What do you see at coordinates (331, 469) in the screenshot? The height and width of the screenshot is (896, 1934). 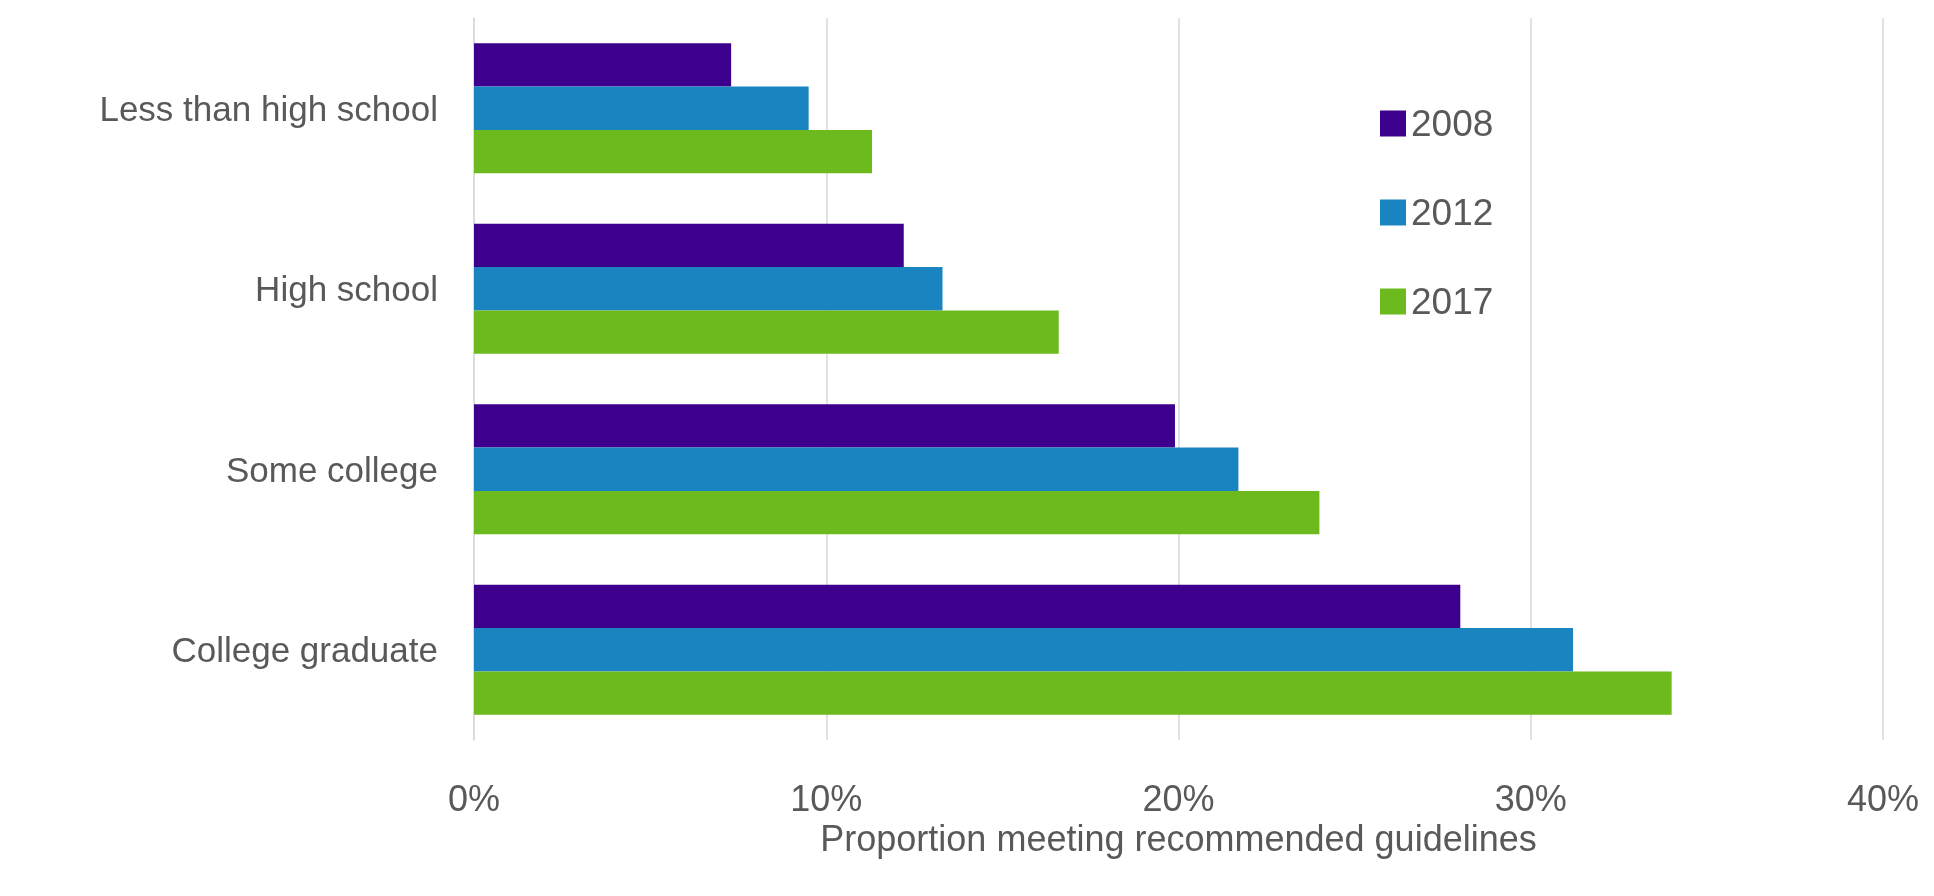 I see `y-tick-label: Some college` at bounding box center [331, 469].